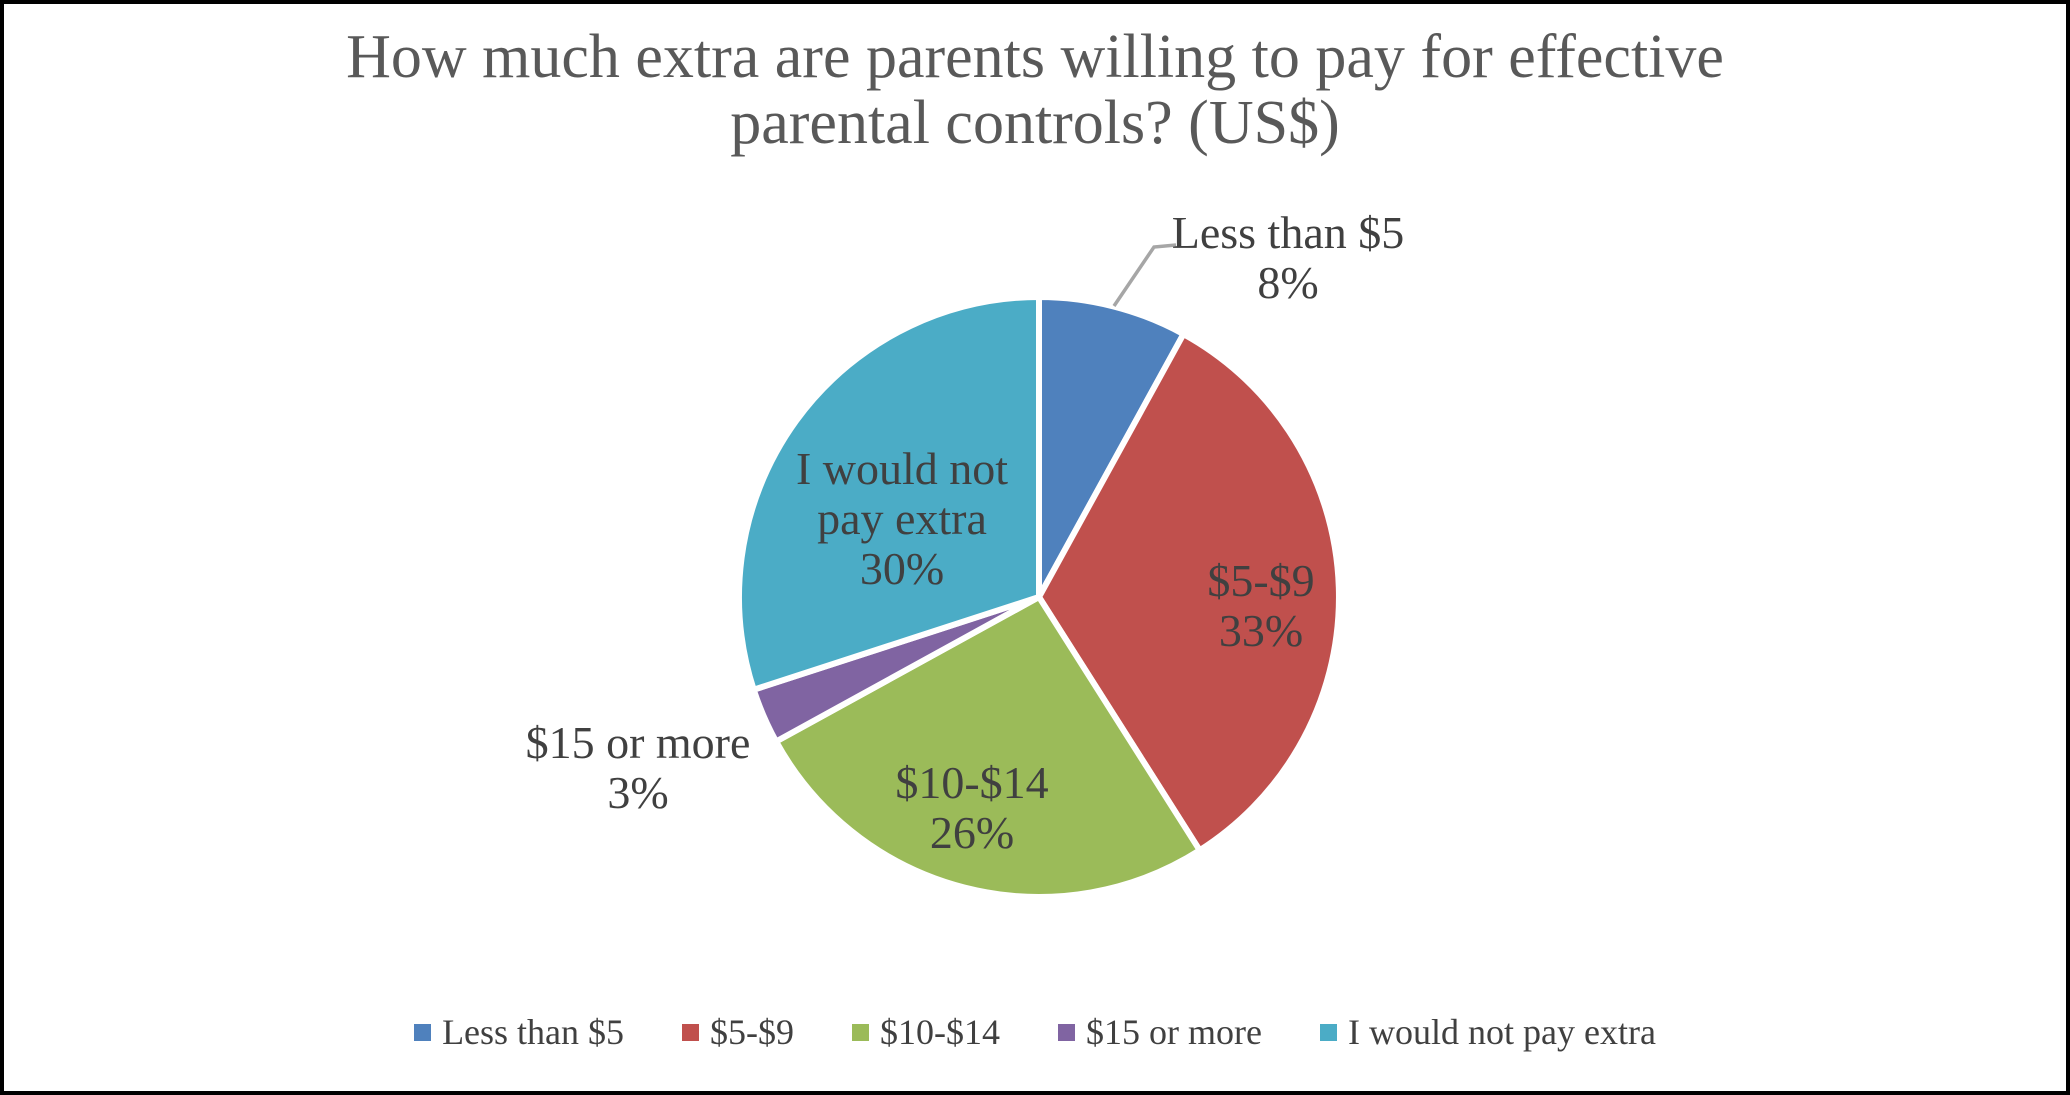 This screenshot has height=1095, width=2070. I want to click on legend-item-less-than-5: Less than $5, so click(519, 1032).